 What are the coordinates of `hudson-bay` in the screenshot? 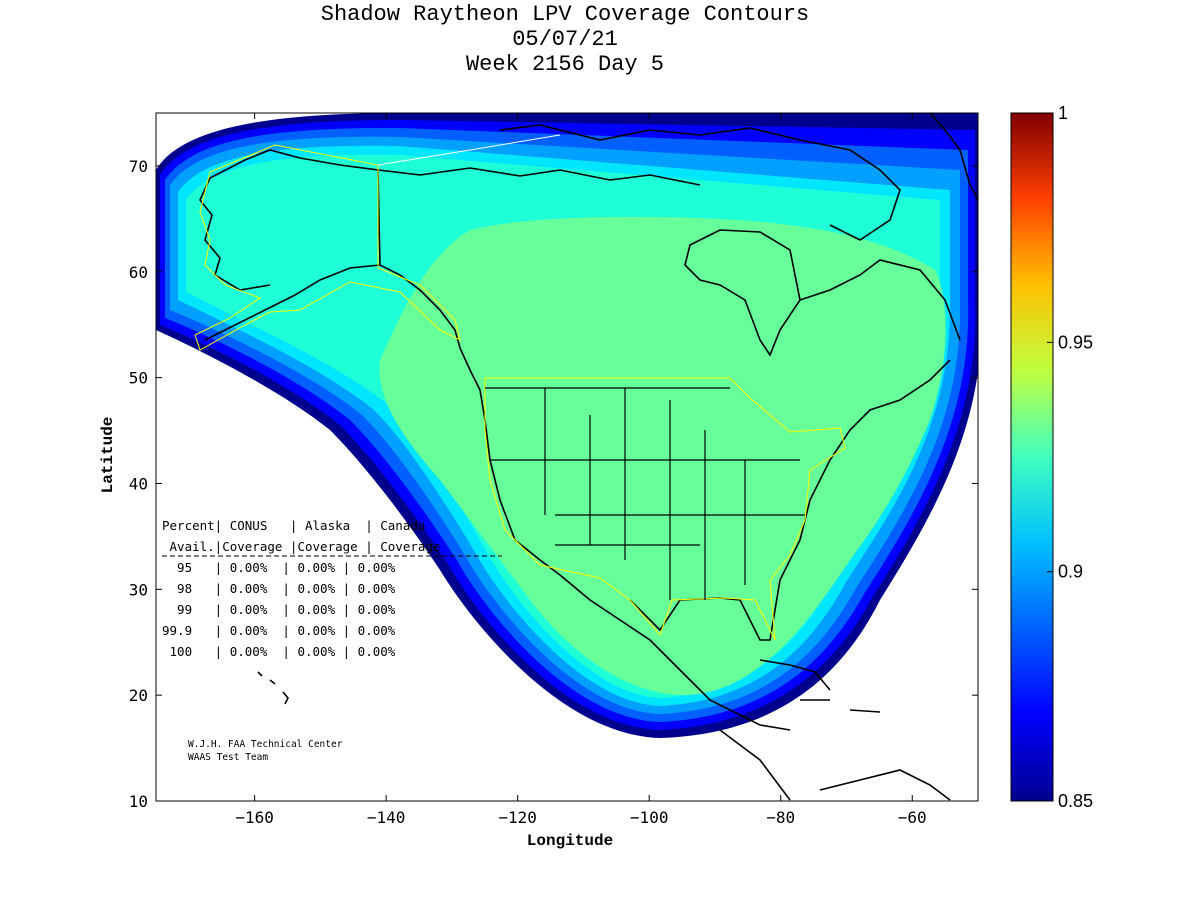 It's located at (742, 293).